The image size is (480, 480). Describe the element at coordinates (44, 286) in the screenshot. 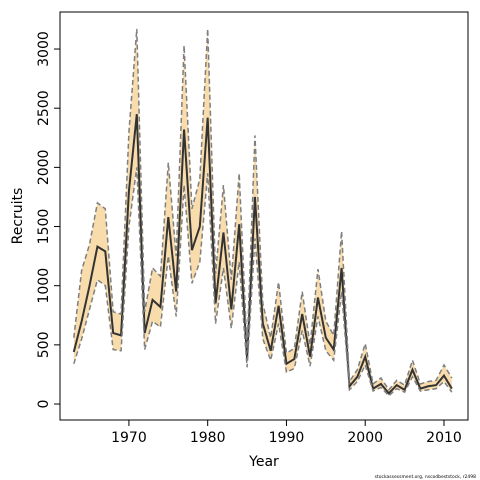

I see `y-tick-label: 1000` at that location.